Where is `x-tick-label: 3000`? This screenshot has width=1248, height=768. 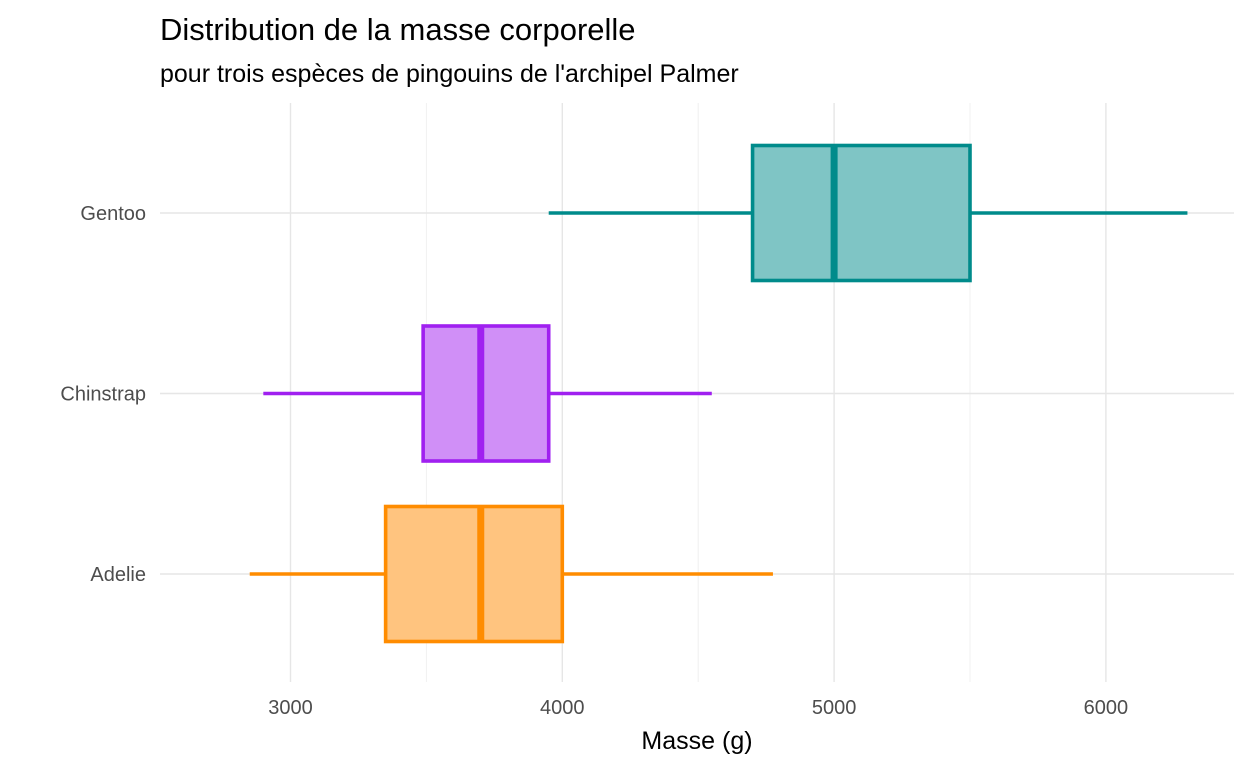
x-tick-label: 3000 is located at coordinates (290, 708).